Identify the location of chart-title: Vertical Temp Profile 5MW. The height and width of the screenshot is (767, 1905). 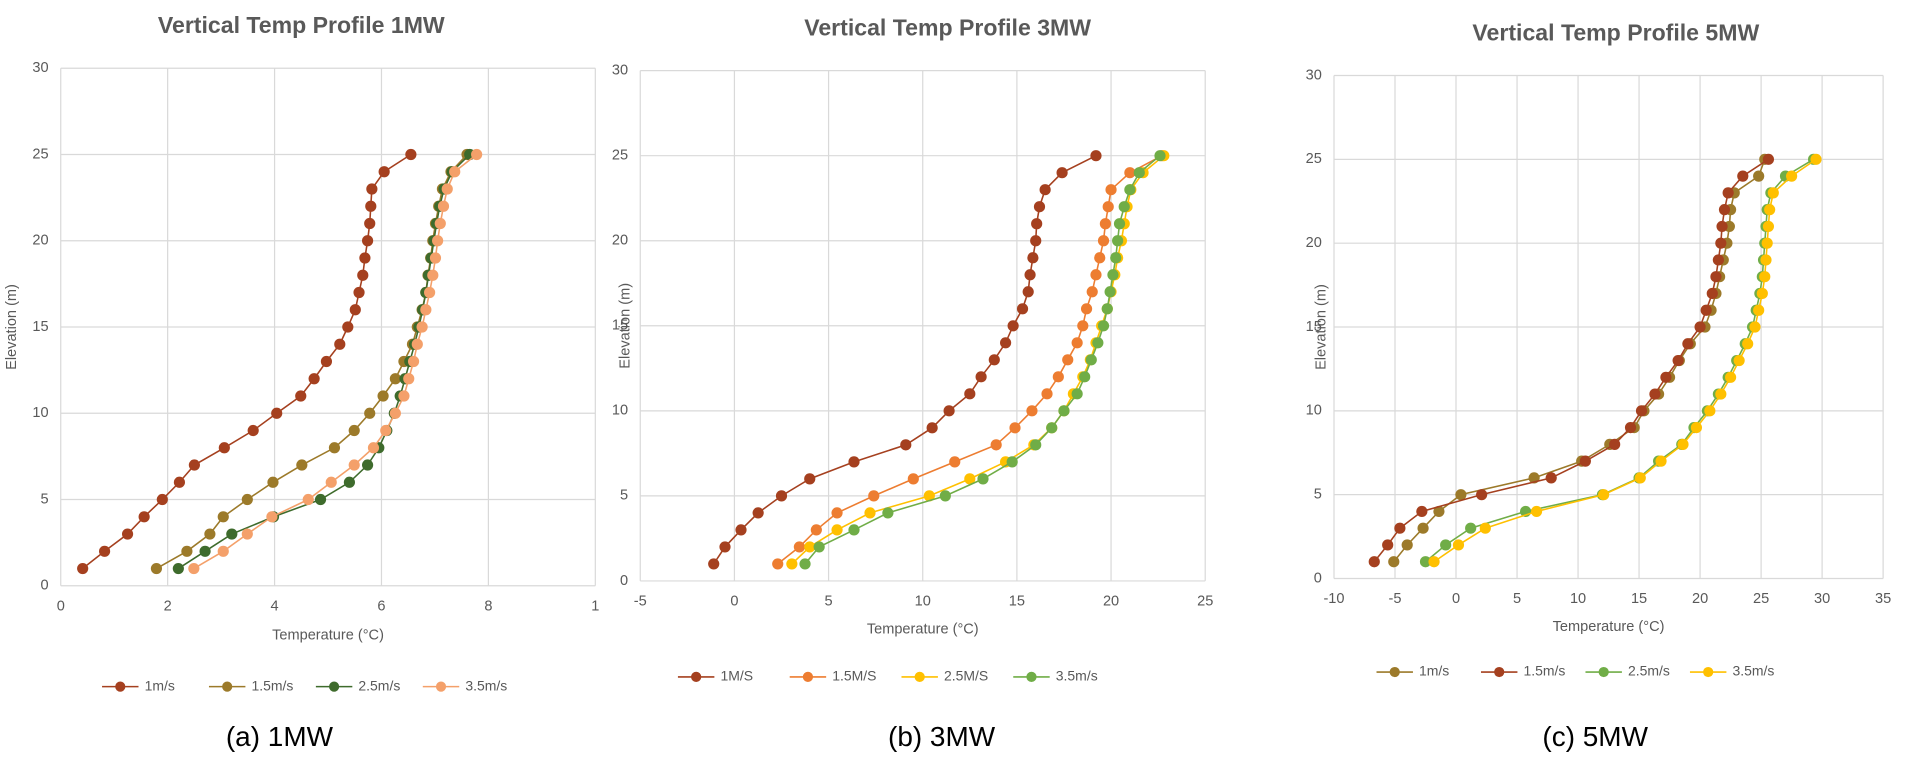
(1615, 32).